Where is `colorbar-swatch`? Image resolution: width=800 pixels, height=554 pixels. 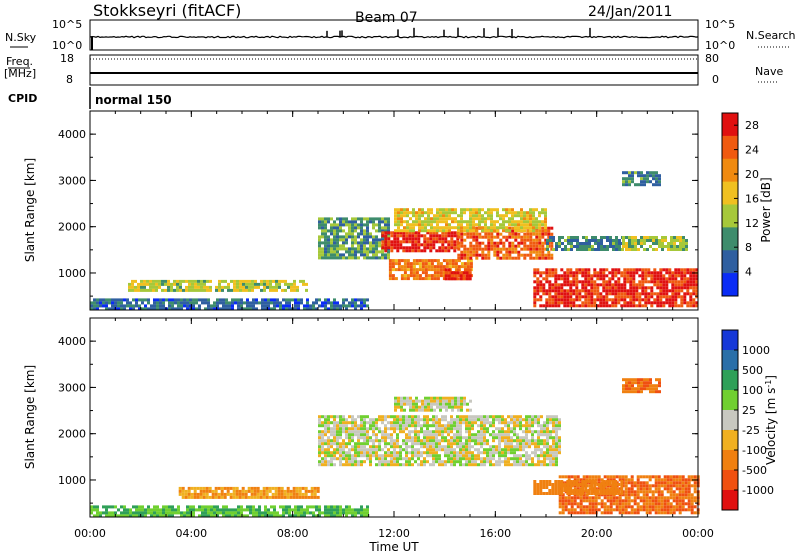
colorbar-swatch is located at coordinates (730, 262).